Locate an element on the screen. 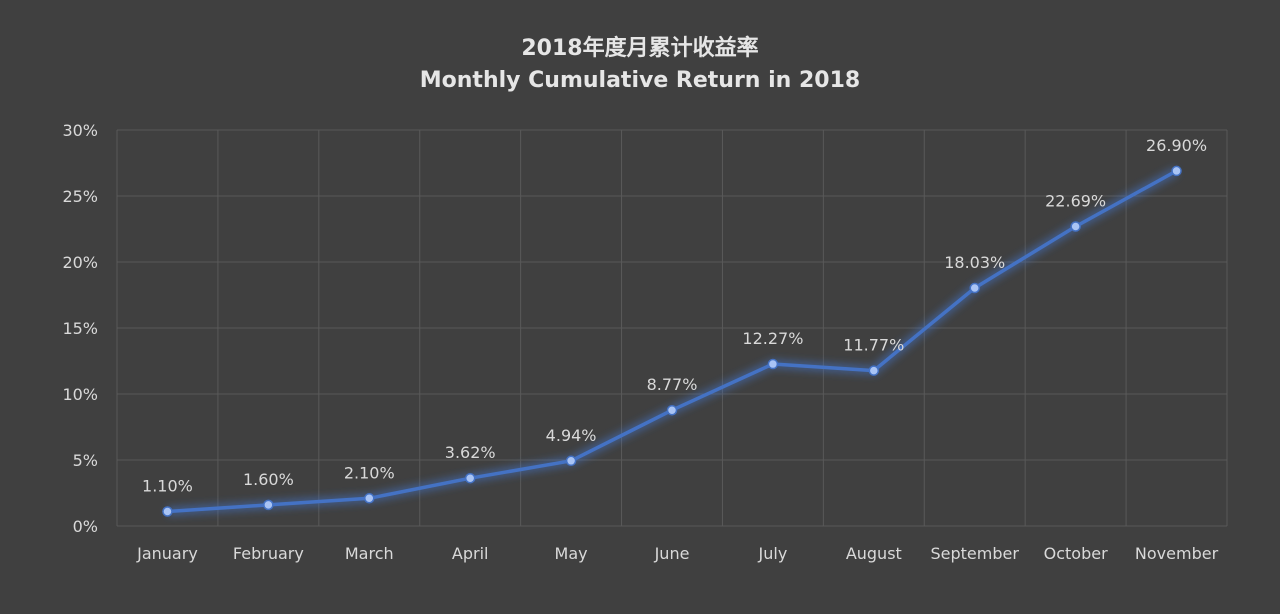 The height and width of the screenshot is (614, 1280). x-tick-label: October is located at coordinates (1076, 553).